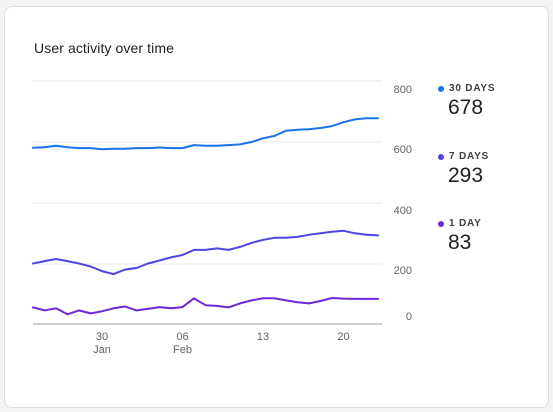  Describe the element at coordinates (205, 306) in the screenshot. I see `series-line-1-day` at that location.